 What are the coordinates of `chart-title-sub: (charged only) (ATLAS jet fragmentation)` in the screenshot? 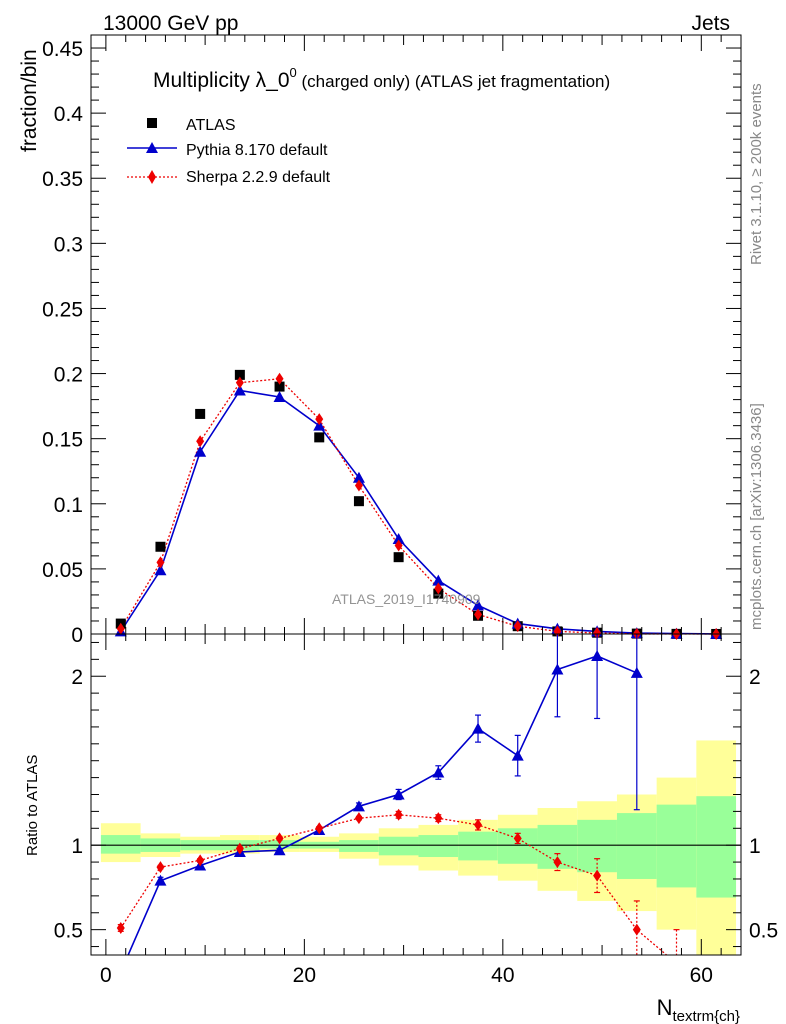 It's located at (453, 81).